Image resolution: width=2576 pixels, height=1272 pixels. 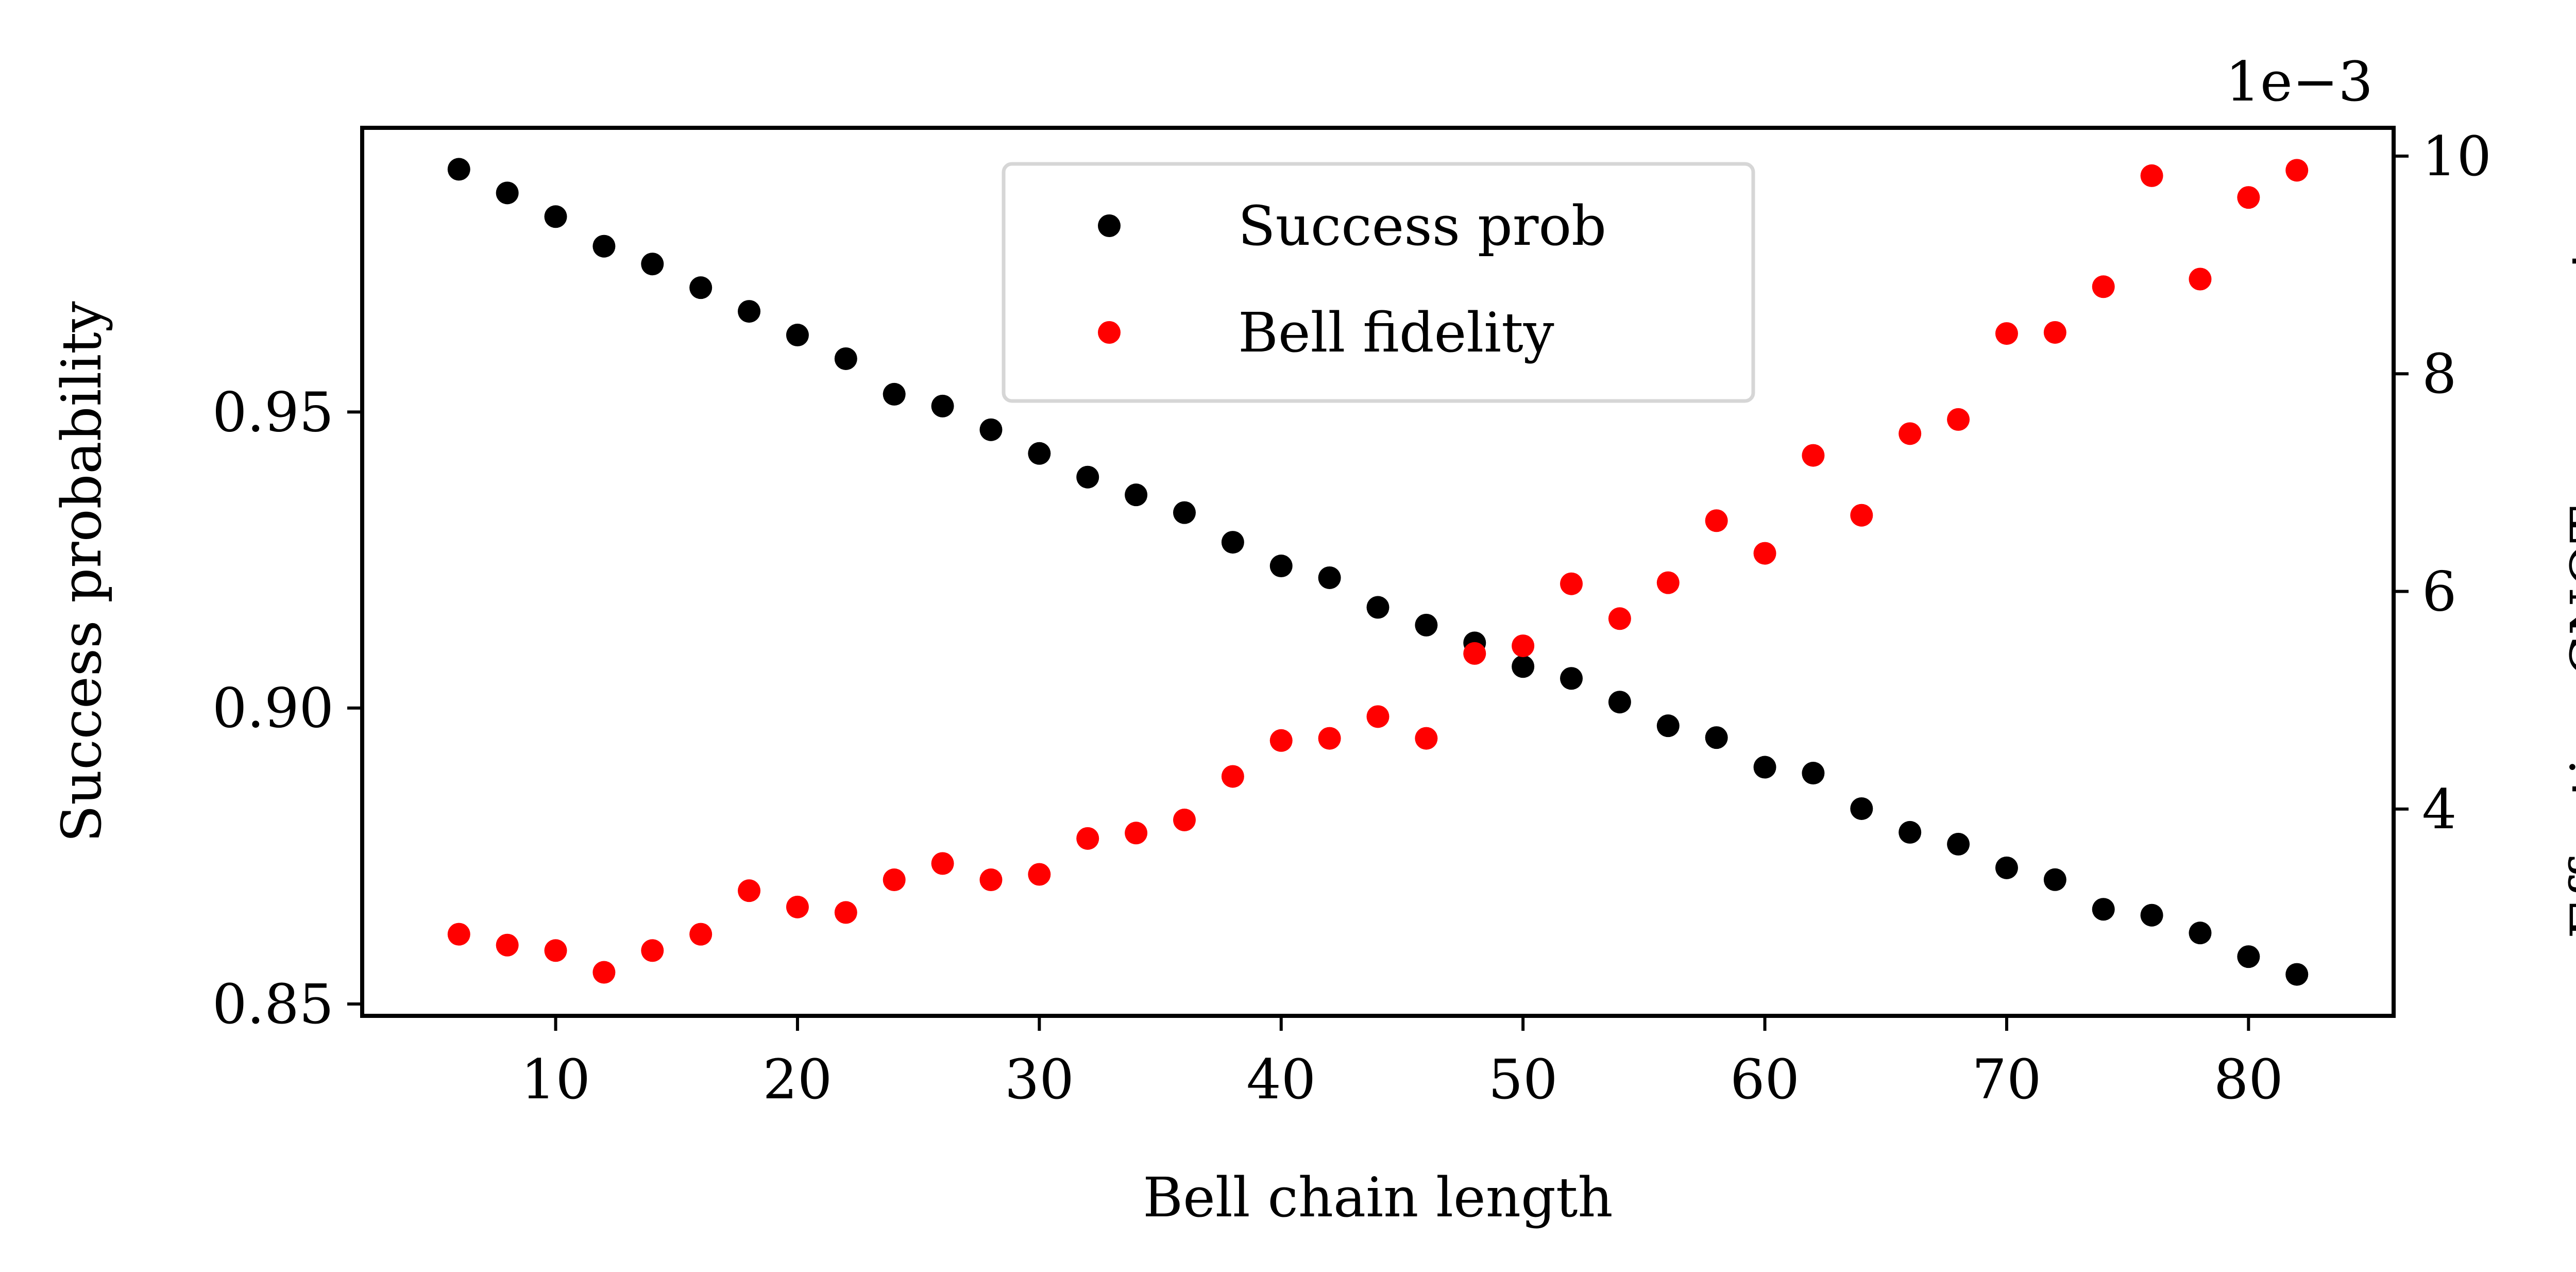 What do you see at coordinates (1422, 226) in the screenshot?
I see `legend-label: Success prob` at bounding box center [1422, 226].